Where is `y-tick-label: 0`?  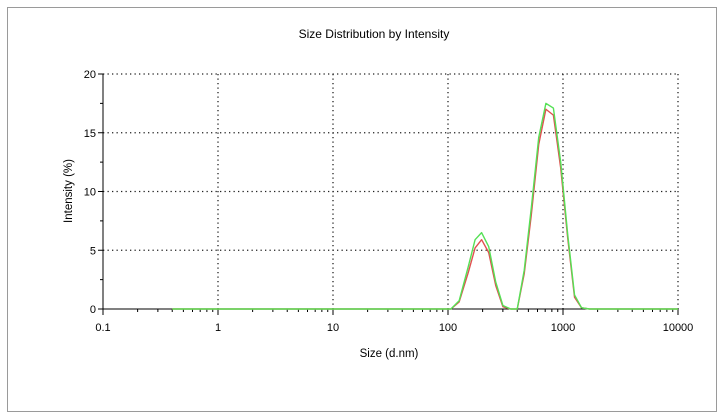
y-tick-label: 0 is located at coordinates (93, 310).